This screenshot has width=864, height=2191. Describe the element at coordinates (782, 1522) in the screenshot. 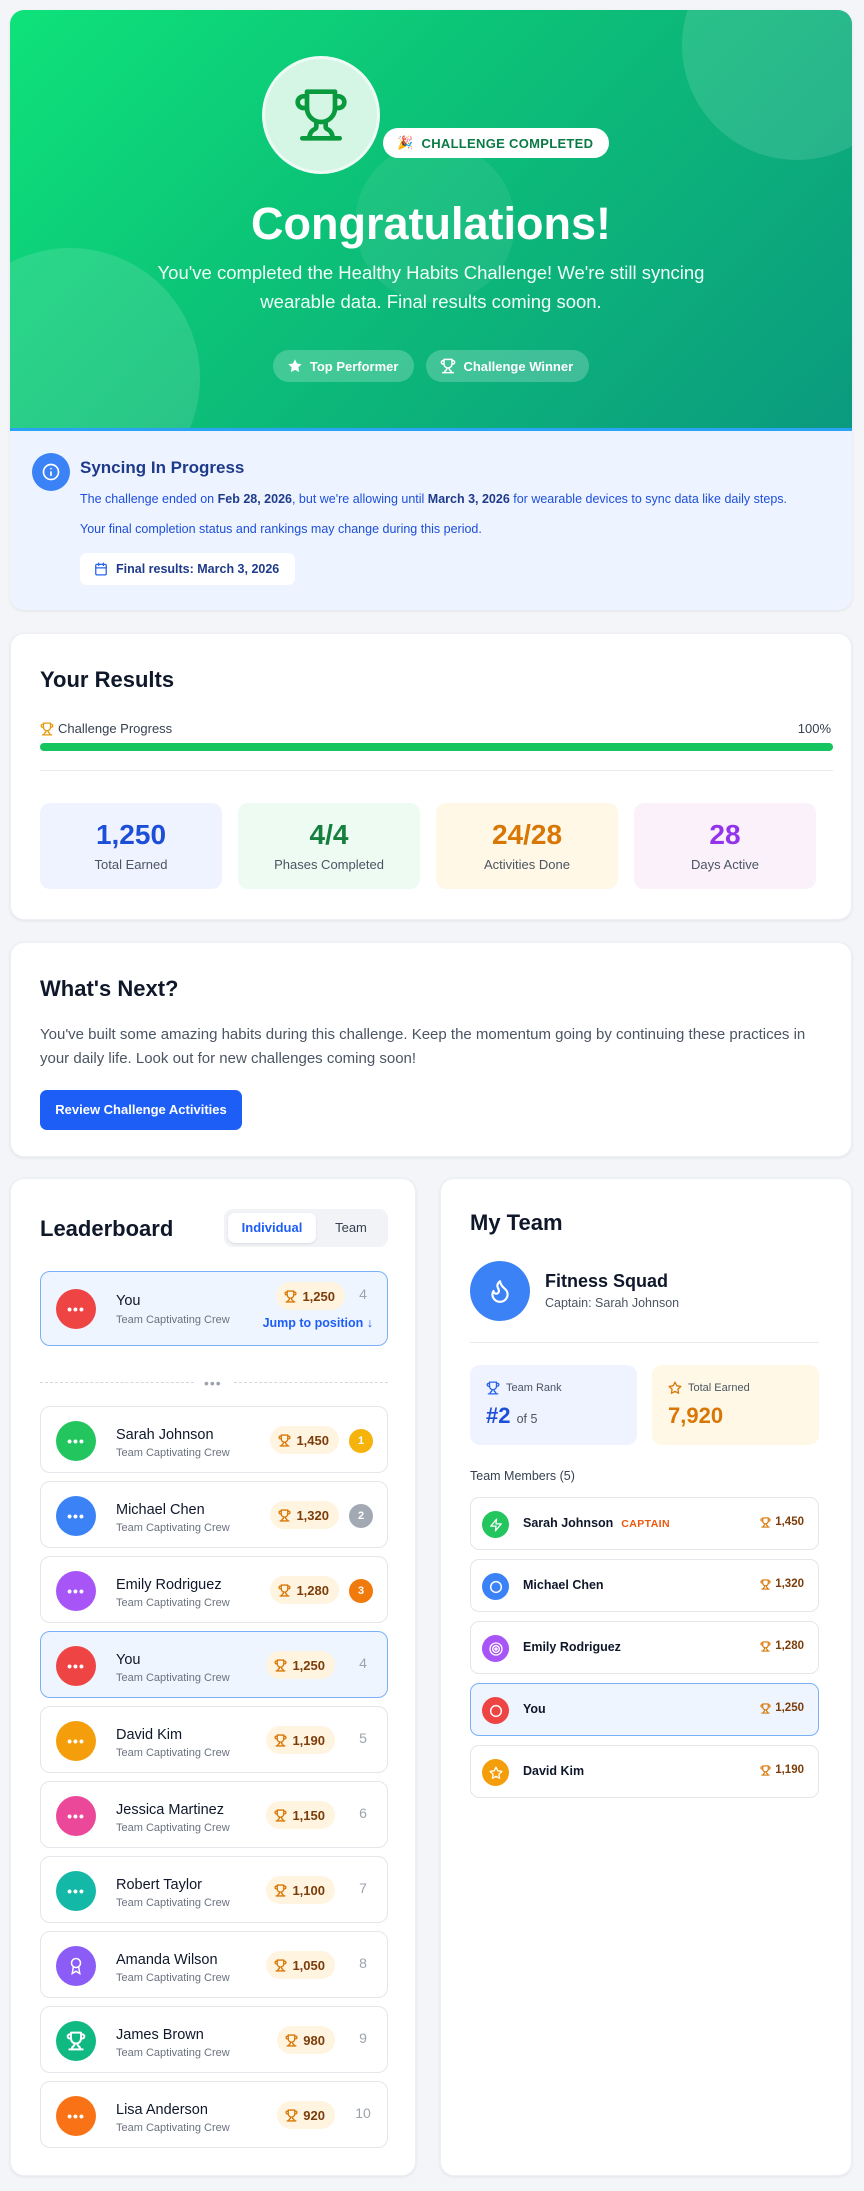

I see `member-points: 1,450` at that location.